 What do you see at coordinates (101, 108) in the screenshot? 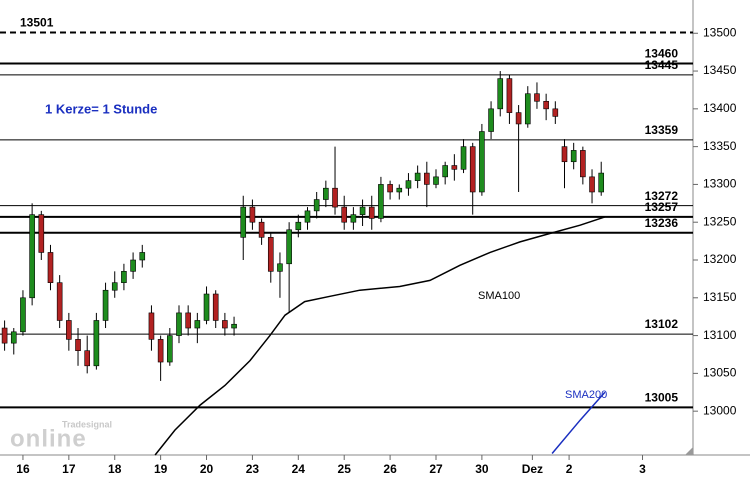
I see `candle-note: 1 Kerze= 1 Stunde` at bounding box center [101, 108].